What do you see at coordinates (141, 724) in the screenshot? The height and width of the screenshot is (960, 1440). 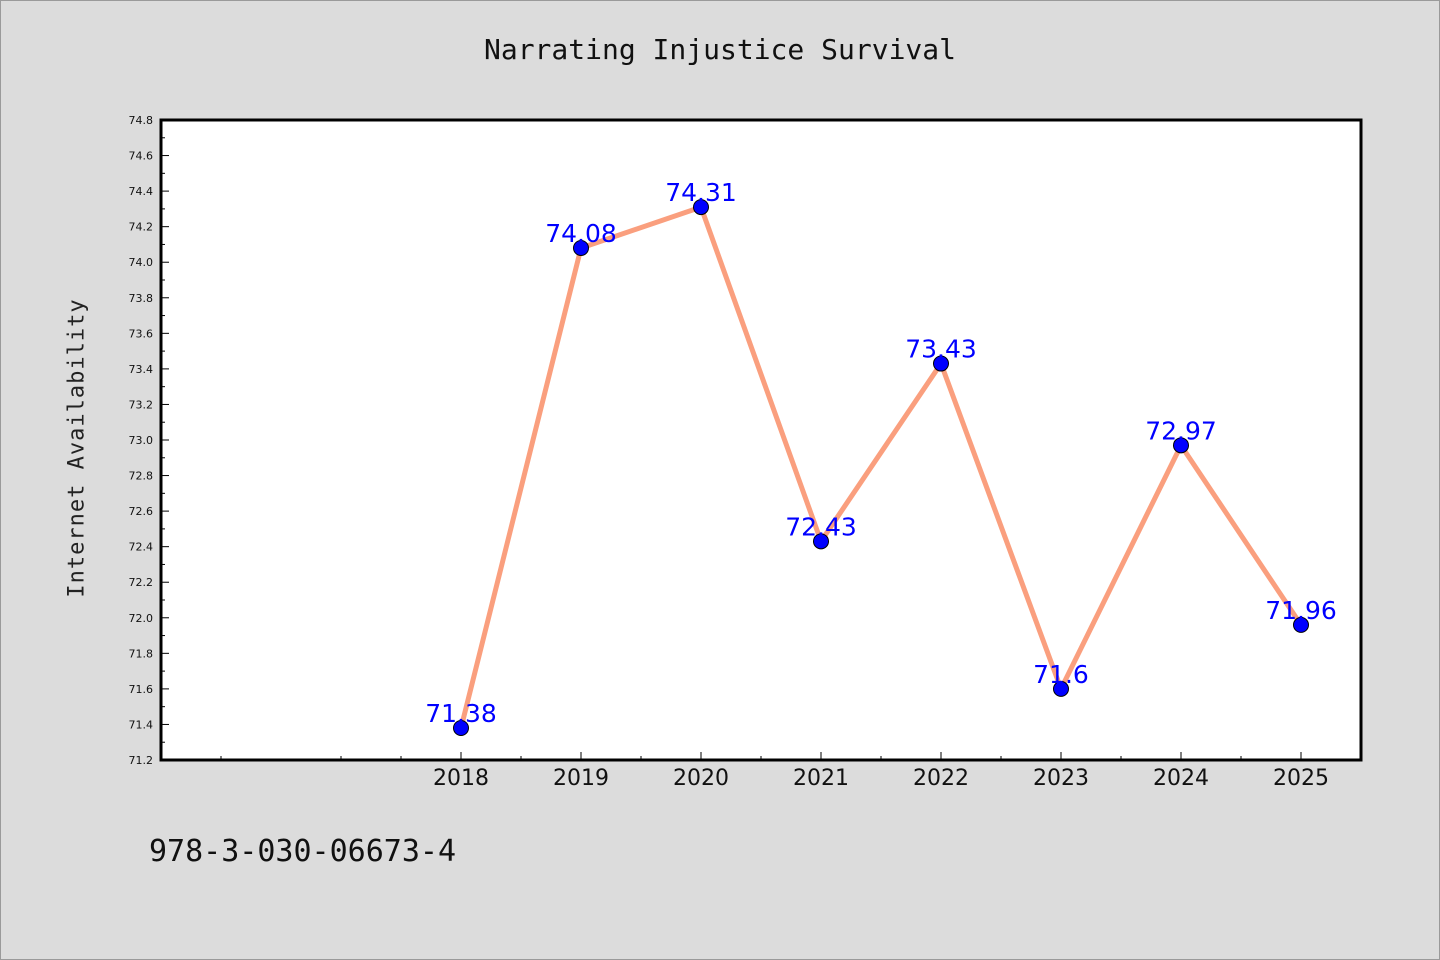 I see `y-tick-label: 71.4` at bounding box center [141, 724].